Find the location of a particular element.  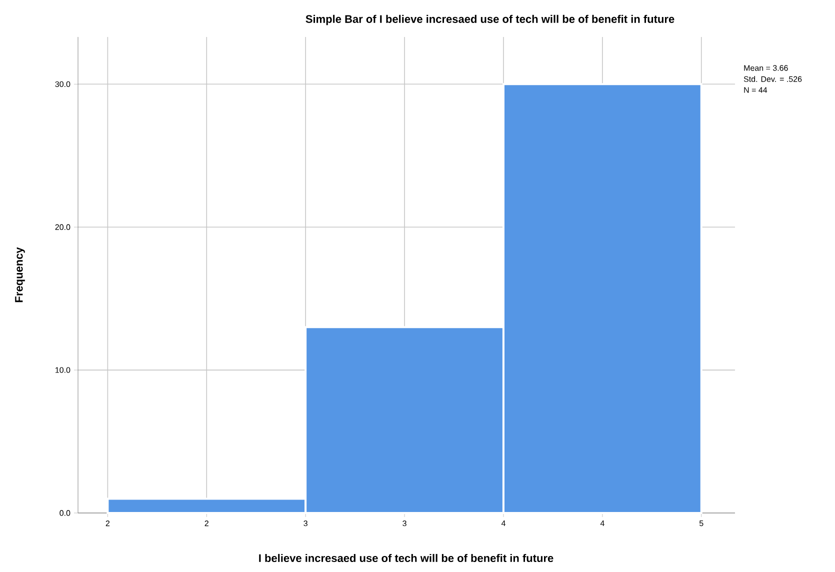

text: N = 44 is located at coordinates (756, 90).